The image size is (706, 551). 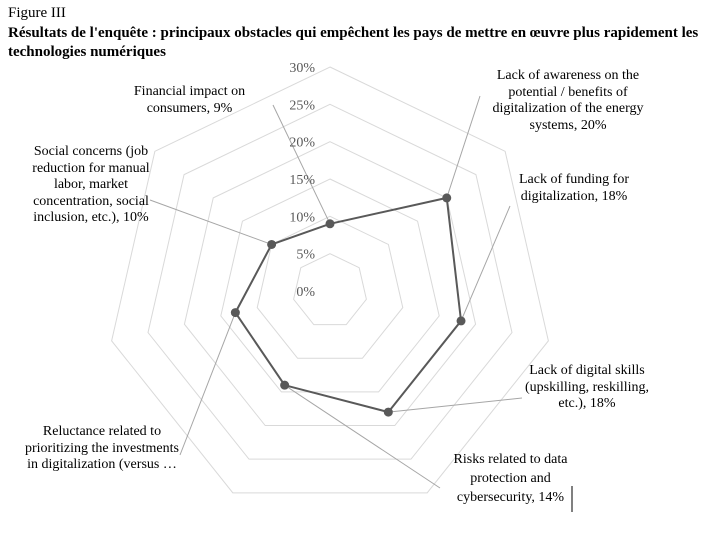 I want to click on data-series, so click(x=348, y=305).